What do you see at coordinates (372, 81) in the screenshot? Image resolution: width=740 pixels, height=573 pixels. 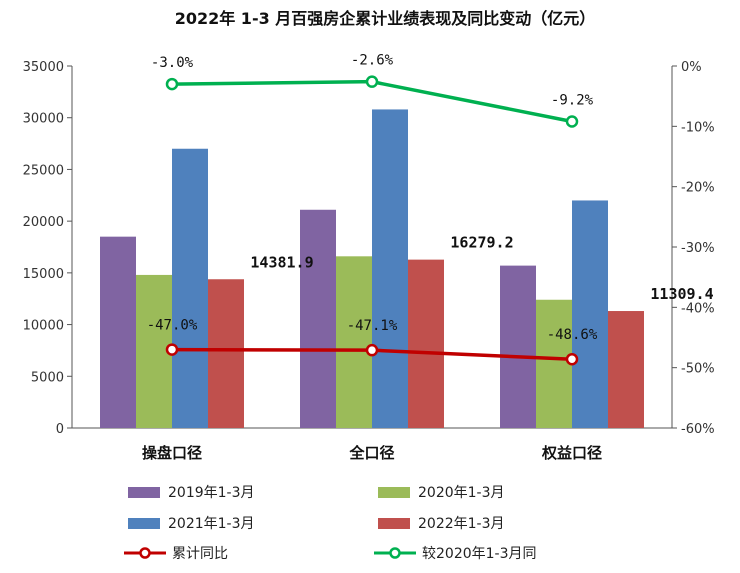 I see `point-较2020年1-3月同比变动-全口径` at bounding box center [372, 81].